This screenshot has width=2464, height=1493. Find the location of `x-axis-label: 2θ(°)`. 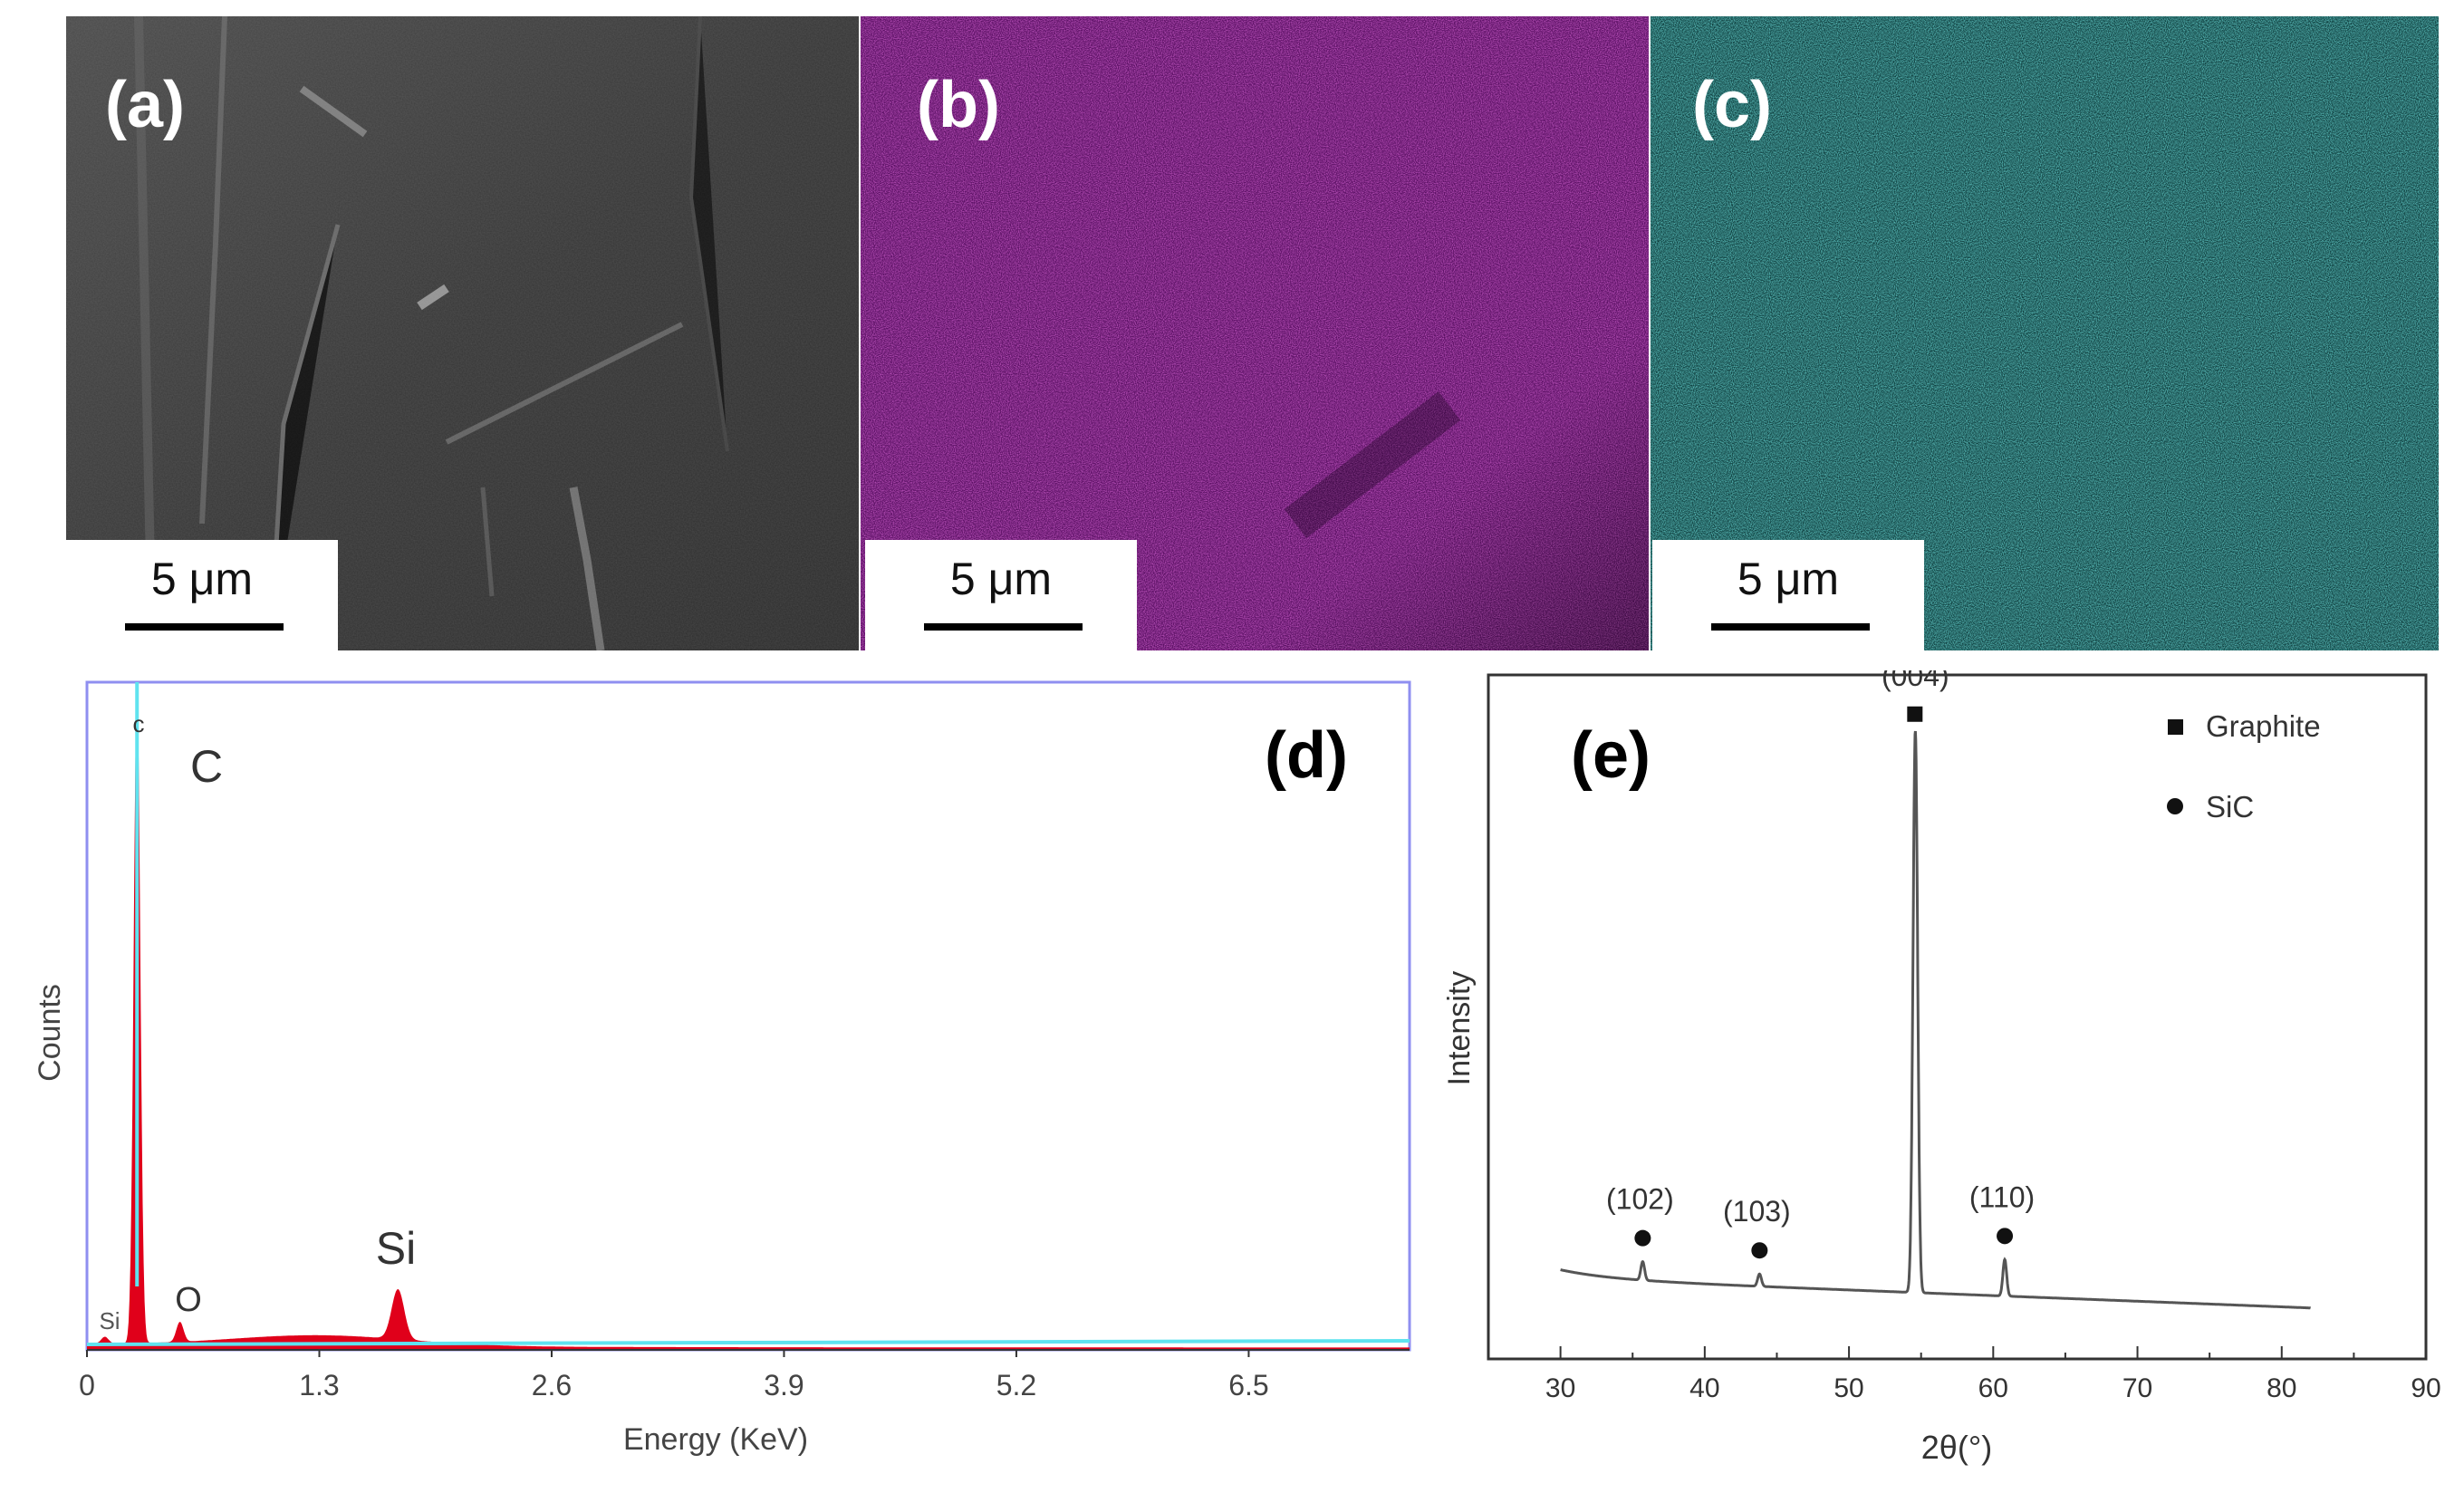

x-axis-label: 2θ(°) is located at coordinates (1957, 1447).